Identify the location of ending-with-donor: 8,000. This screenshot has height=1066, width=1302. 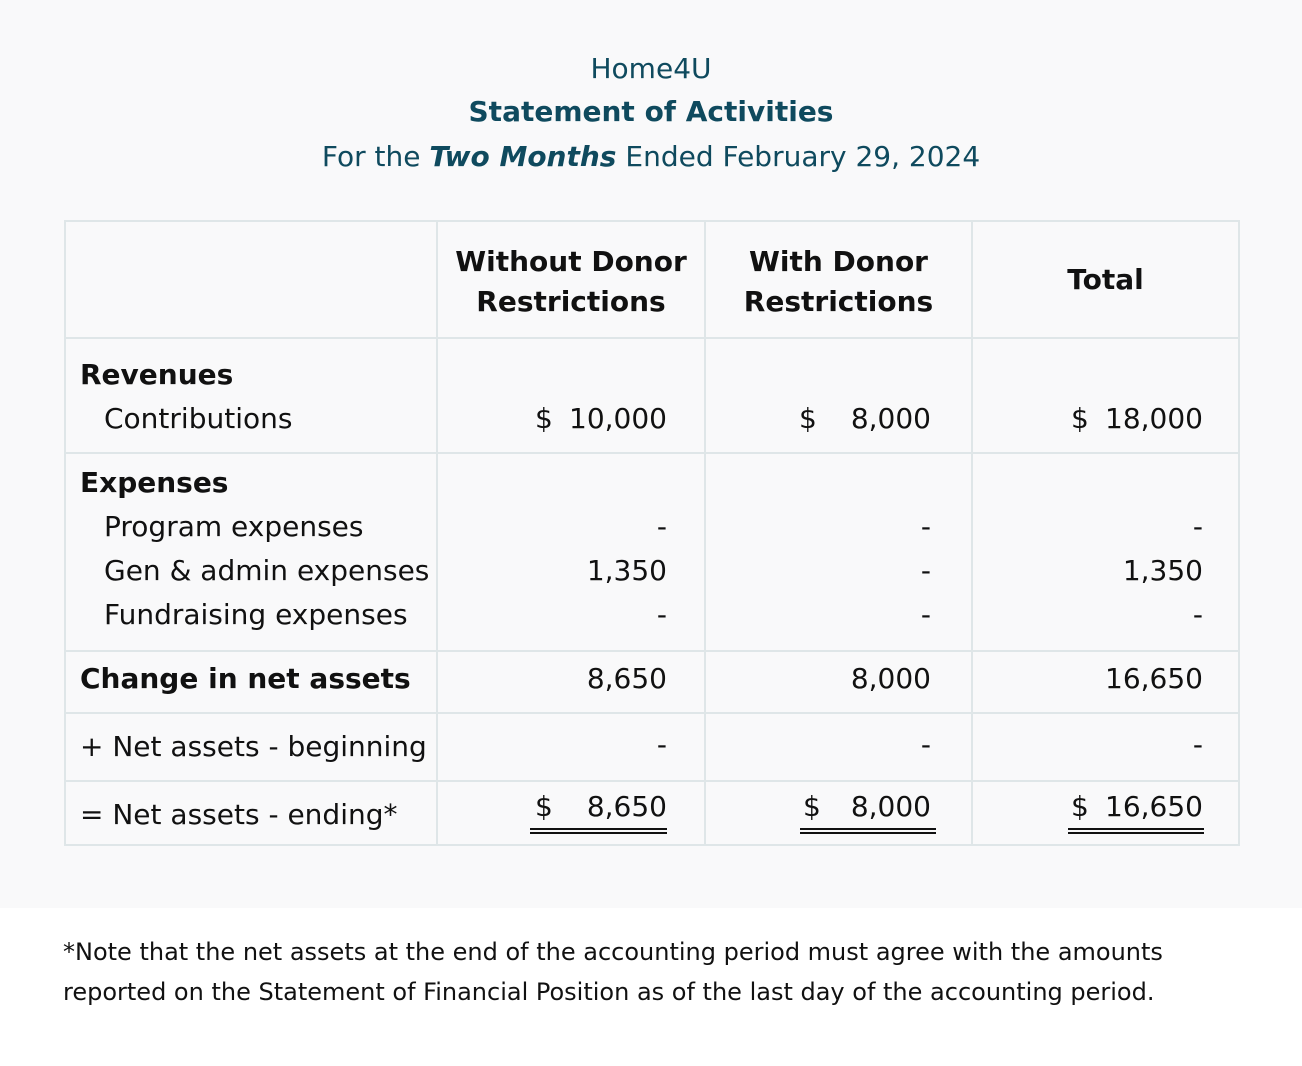
(890, 806).